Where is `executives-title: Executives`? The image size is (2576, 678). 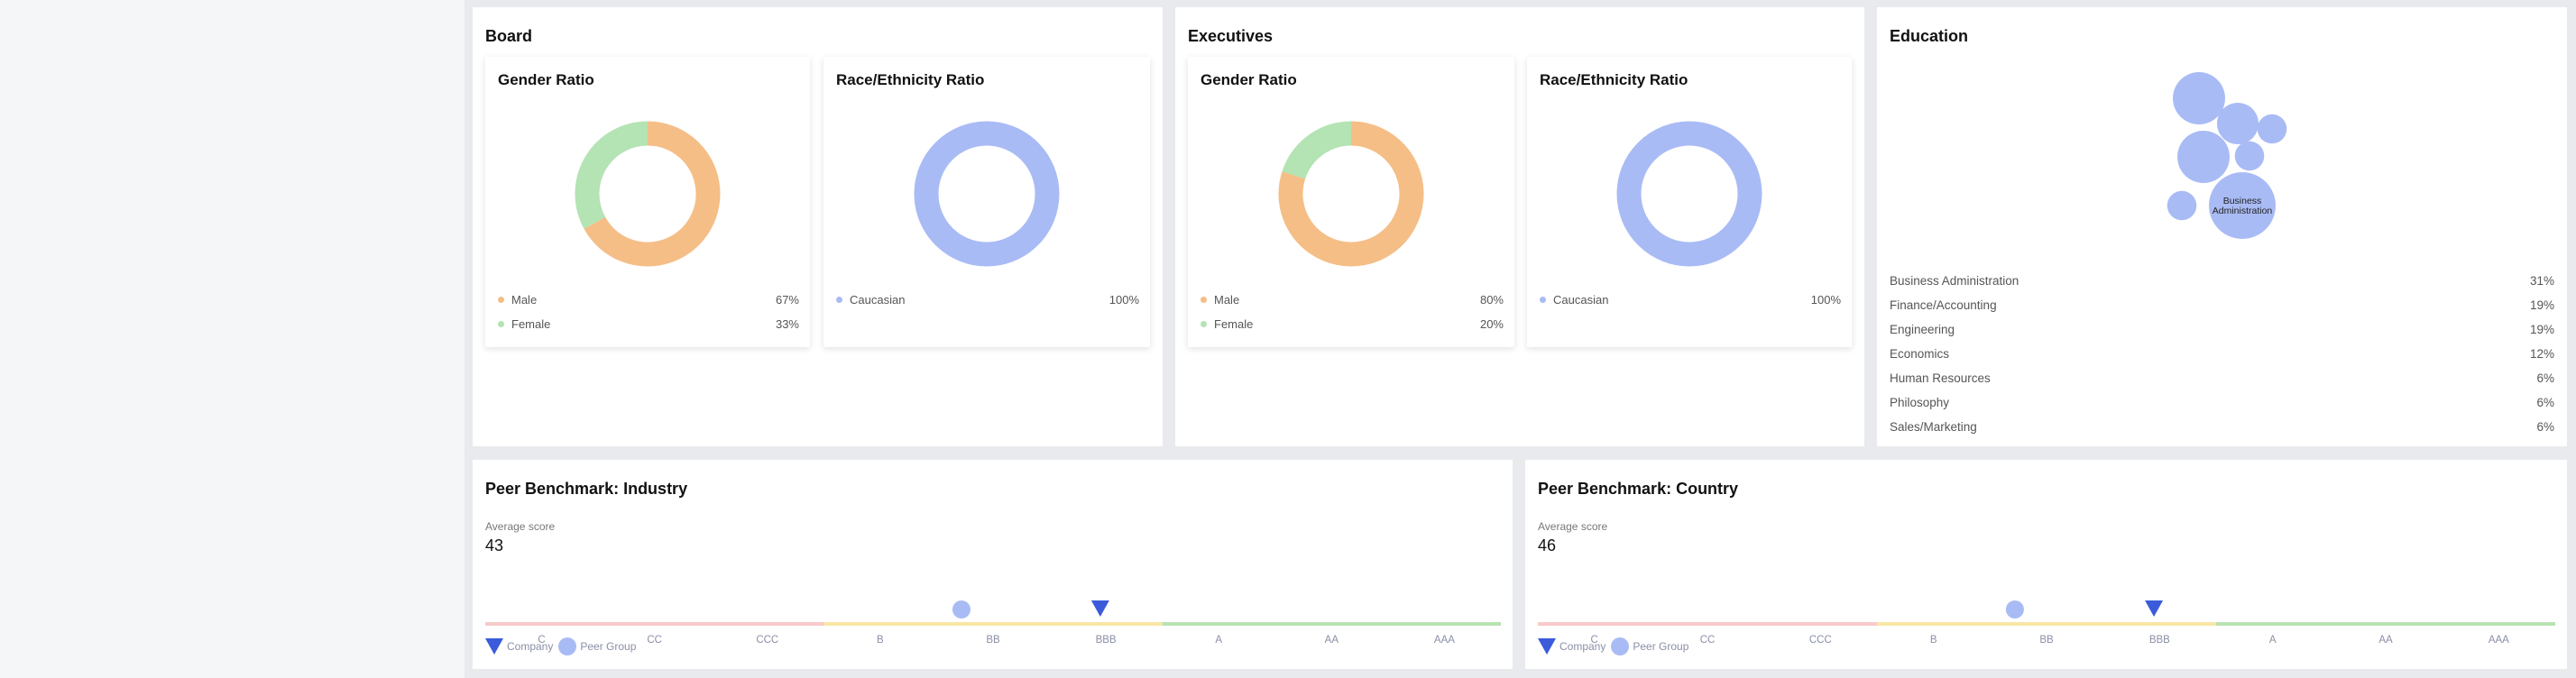
executives-title: Executives is located at coordinates (1231, 36).